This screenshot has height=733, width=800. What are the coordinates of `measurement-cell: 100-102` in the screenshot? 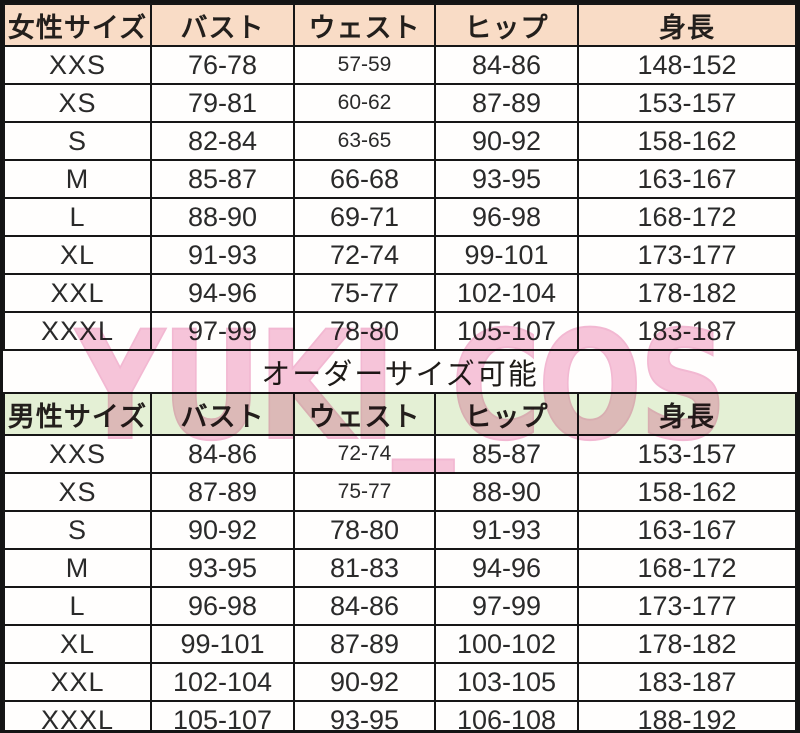 It's located at (506, 644).